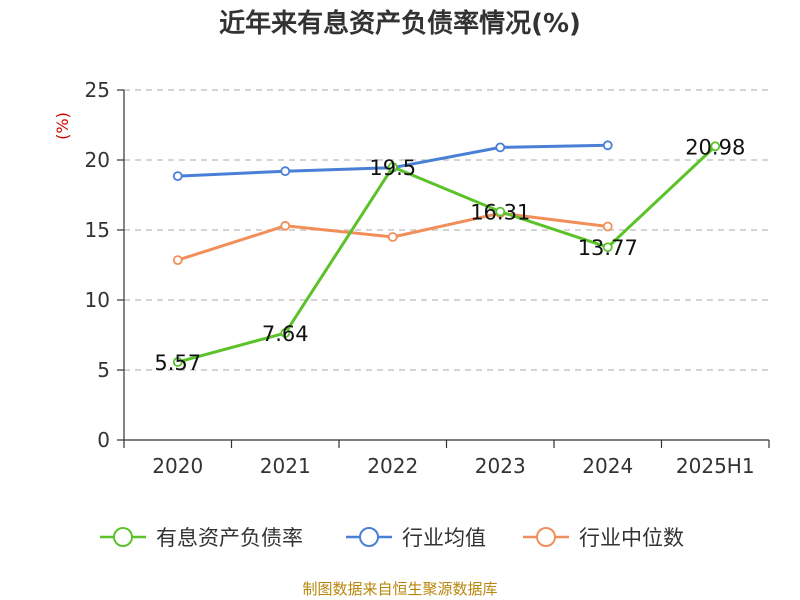 The height and width of the screenshot is (600, 800). Describe the element at coordinates (631, 538) in the screenshot. I see `legend-label-2: 行业中位数` at that location.